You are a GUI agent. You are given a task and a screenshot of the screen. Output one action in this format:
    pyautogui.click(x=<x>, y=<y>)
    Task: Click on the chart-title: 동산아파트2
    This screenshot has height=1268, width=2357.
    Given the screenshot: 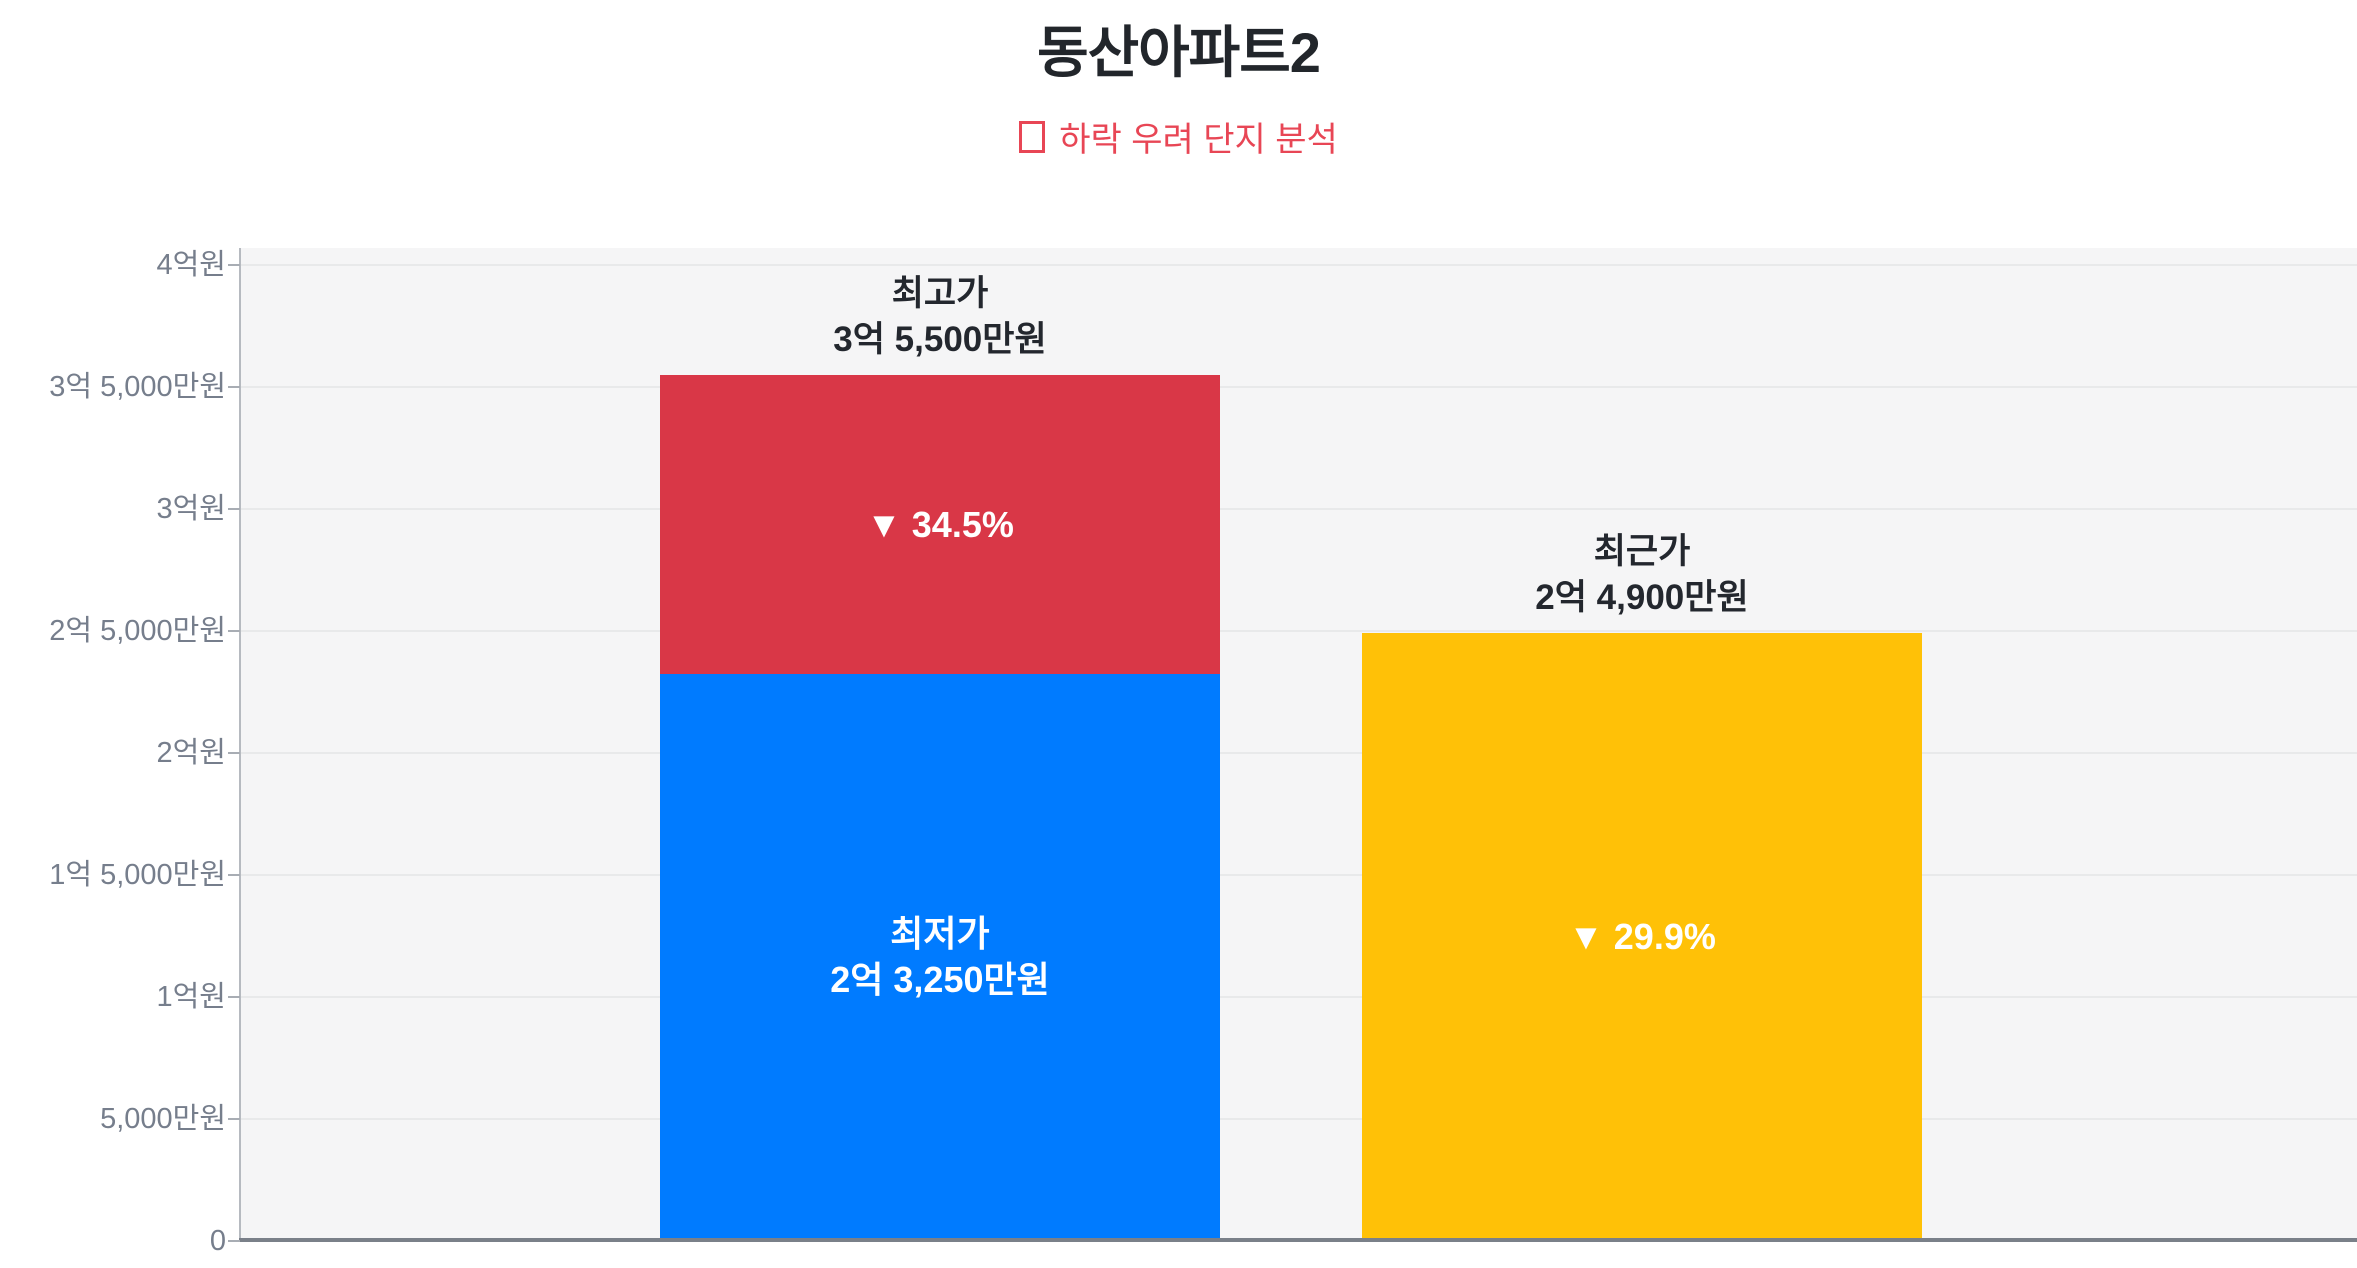 What is the action you would take?
    pyautogui.click(x=1179, y=52)
    